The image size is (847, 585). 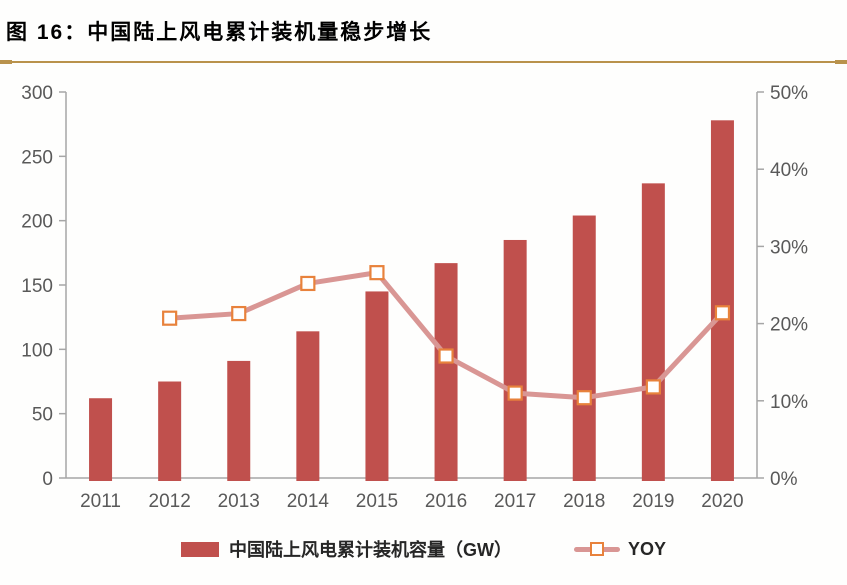 I want to click on right-axis-tick-label: 40%, so click(x=789, y=170).